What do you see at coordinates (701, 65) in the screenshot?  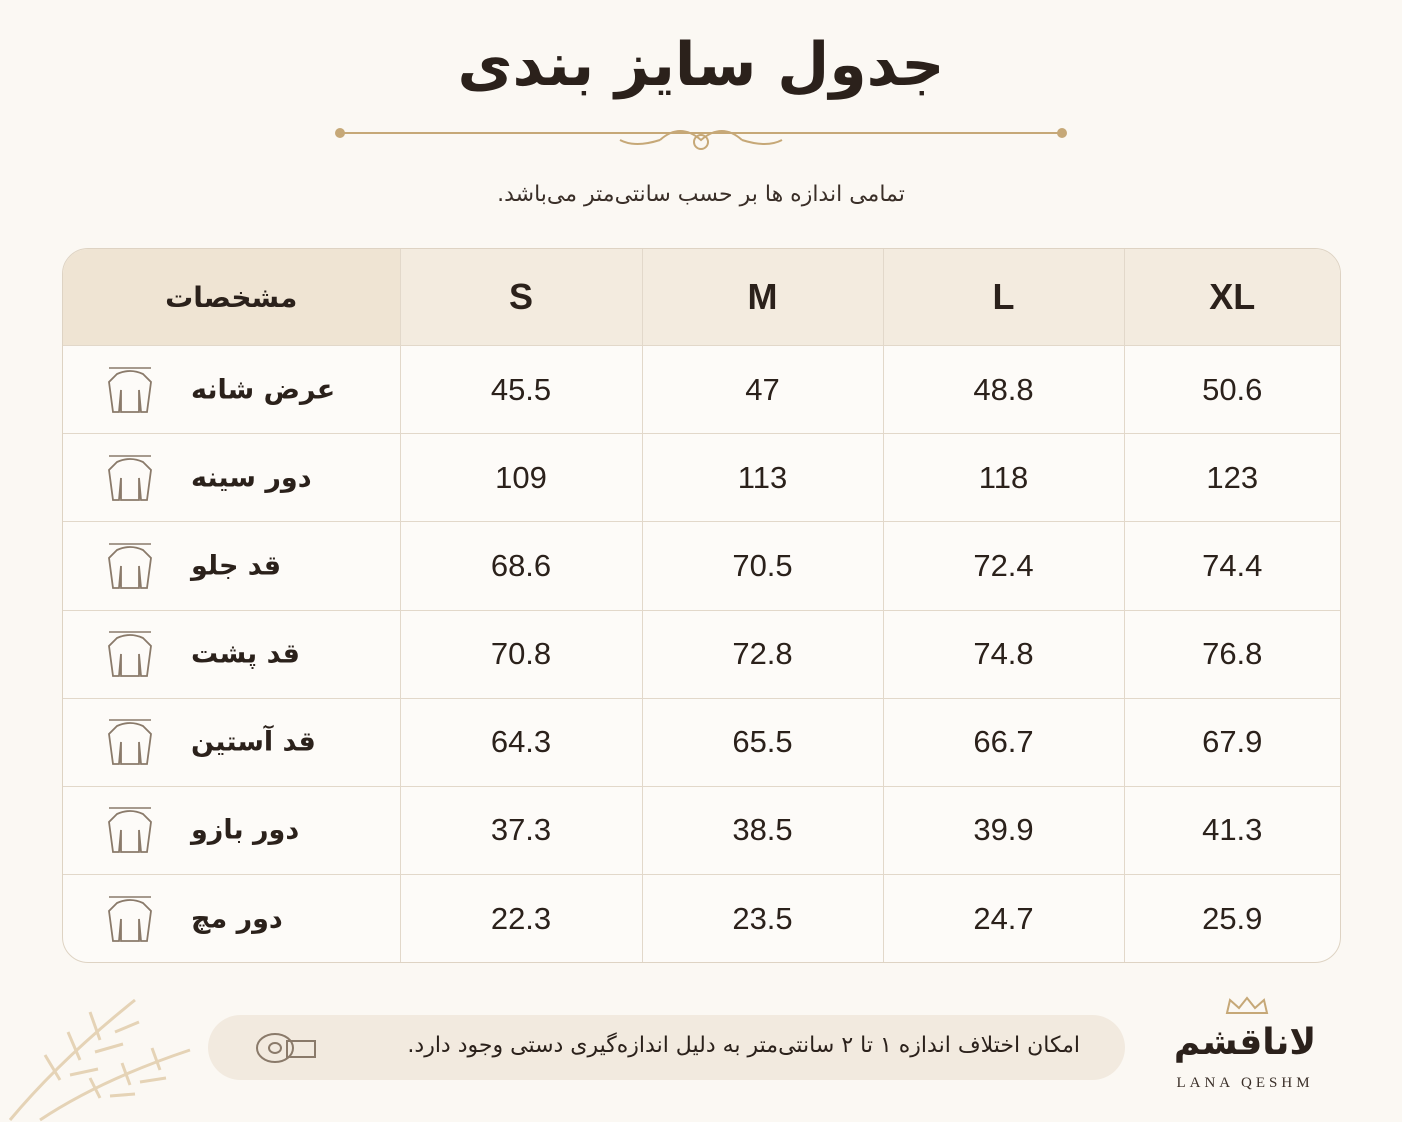 I see `title: جدول سایز بندی` at bounding box center [701, 65].